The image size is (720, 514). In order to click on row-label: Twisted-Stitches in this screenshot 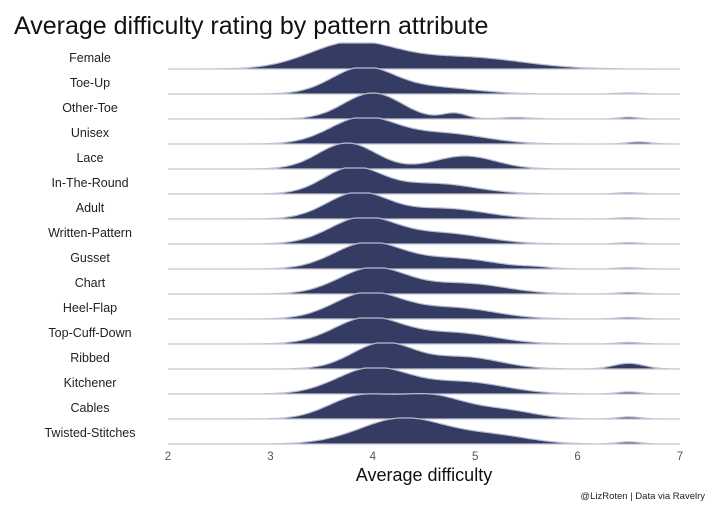, I will do `click(89, 433)`.